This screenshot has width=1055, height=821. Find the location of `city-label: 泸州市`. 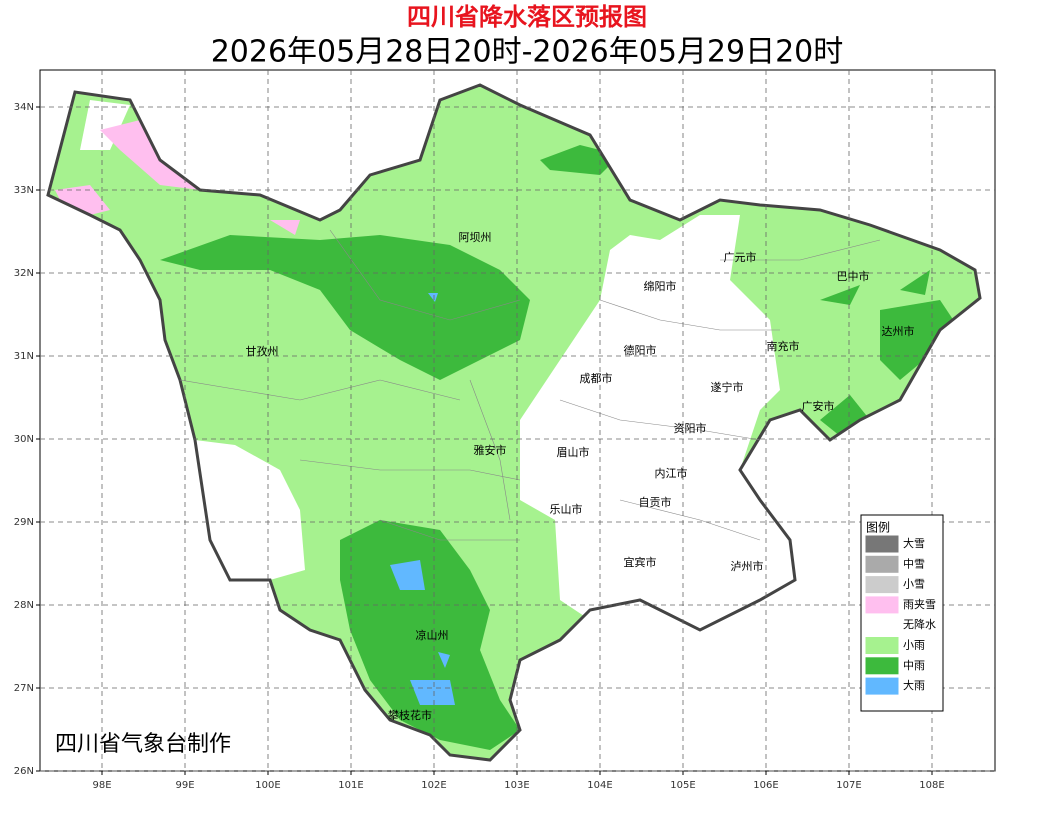

city-label: 泸州市 is located at coordinates (747, 566).